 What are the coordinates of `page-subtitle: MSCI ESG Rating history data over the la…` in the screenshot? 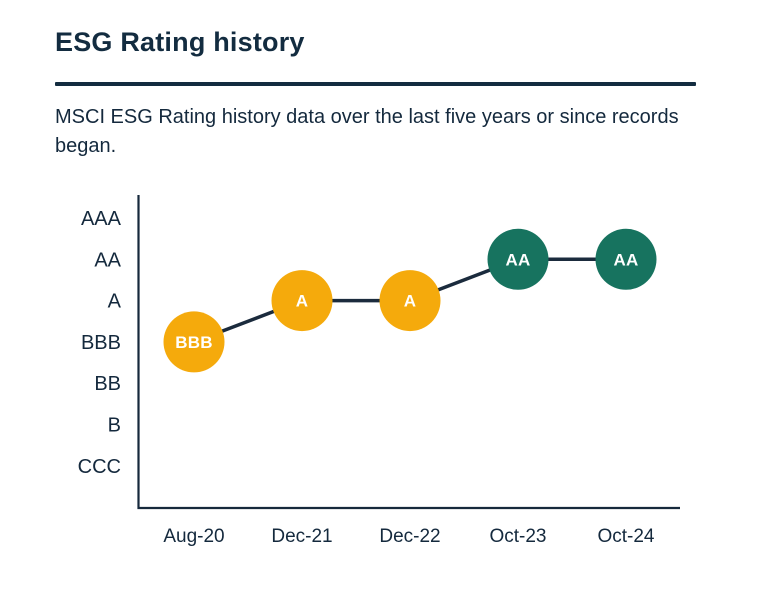 It's located at (367, 131).